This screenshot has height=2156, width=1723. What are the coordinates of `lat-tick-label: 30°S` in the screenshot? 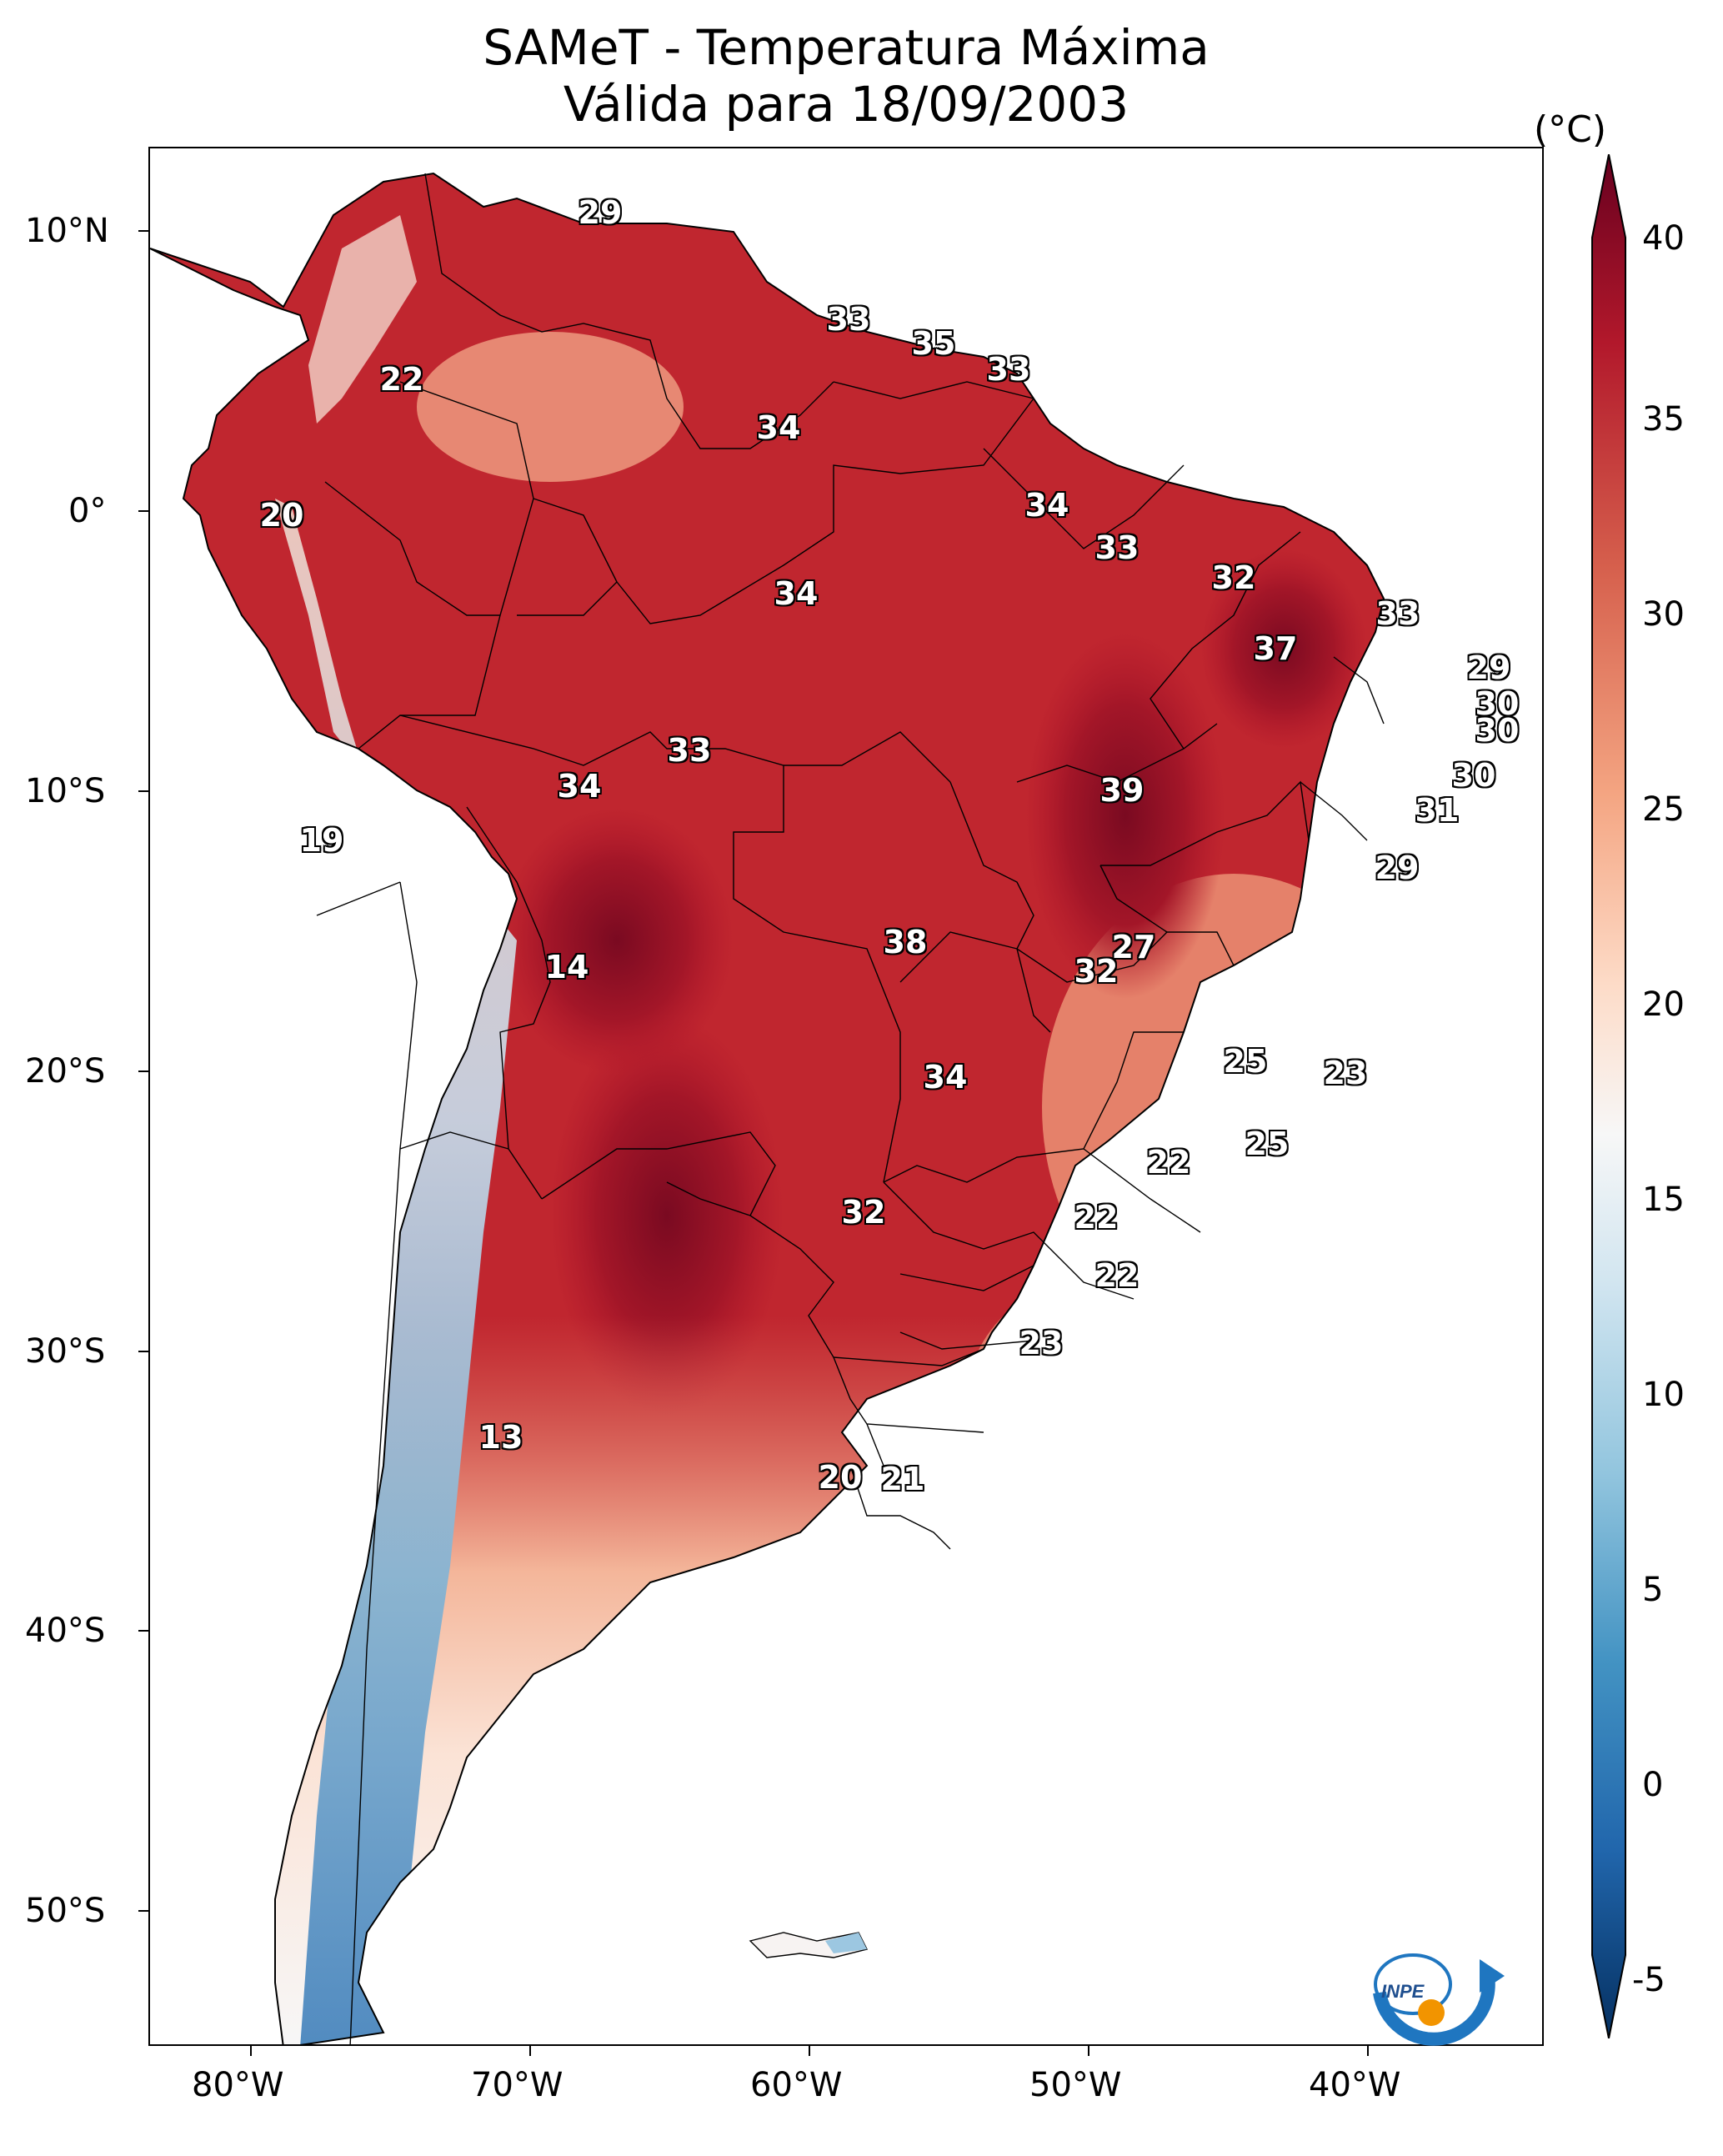 It's located at (65, 1351).